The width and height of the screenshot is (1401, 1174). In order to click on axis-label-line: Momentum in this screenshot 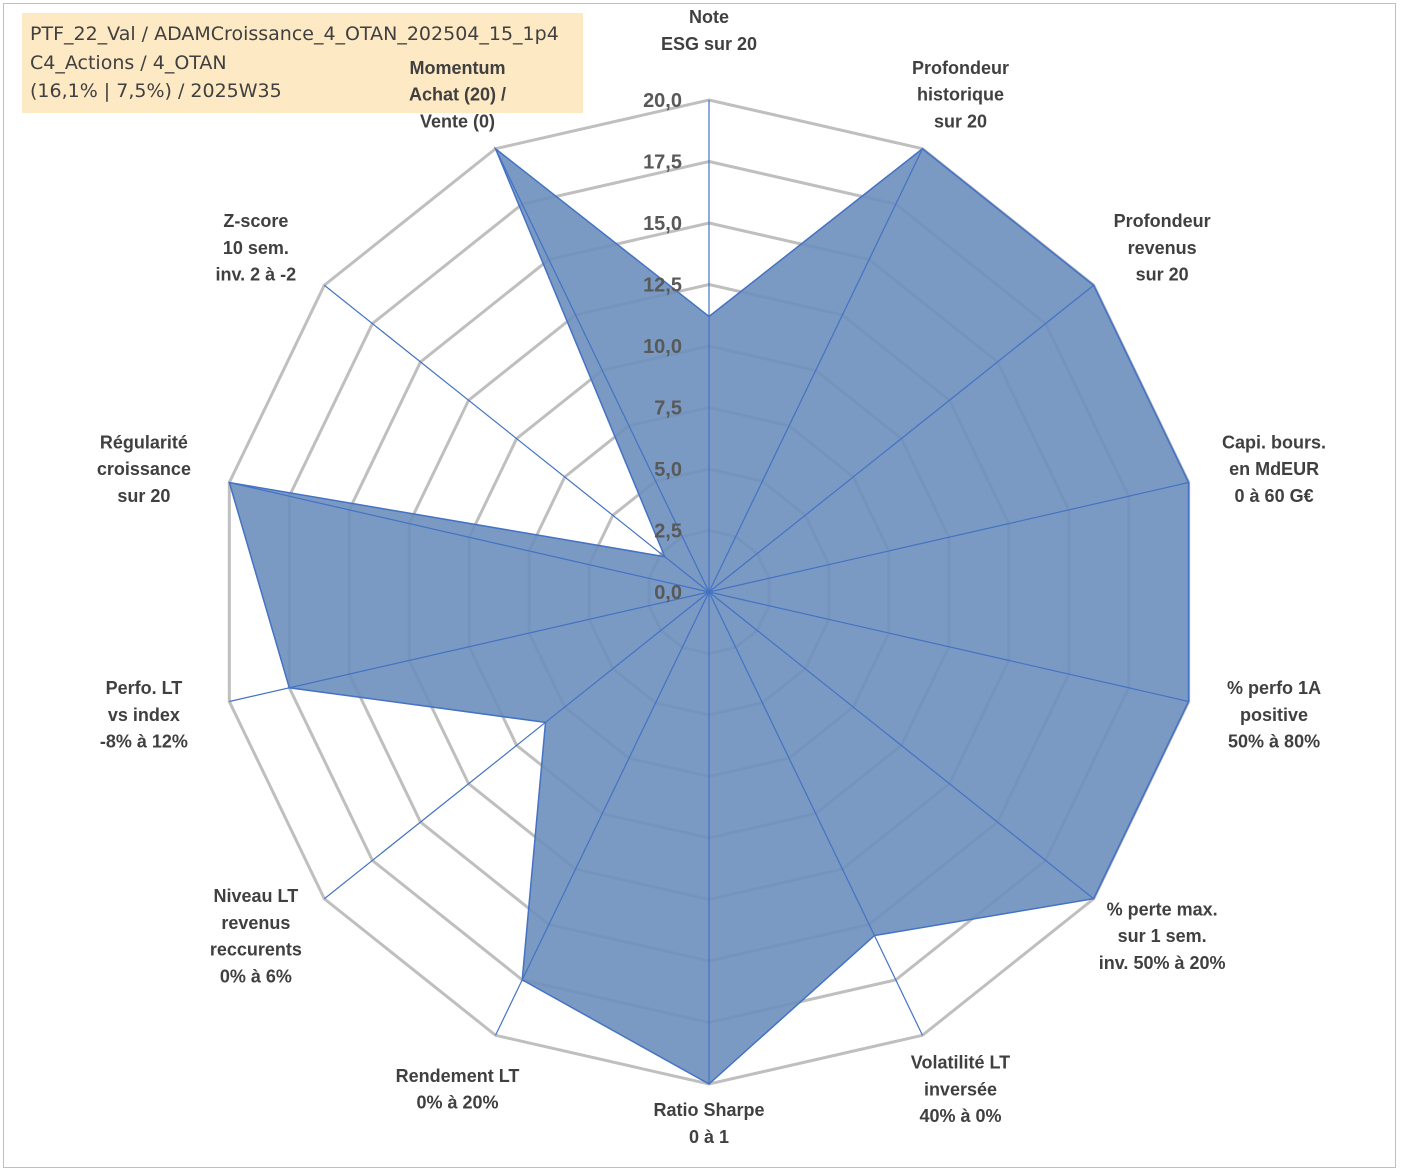, I will do `click(458, 68)`.